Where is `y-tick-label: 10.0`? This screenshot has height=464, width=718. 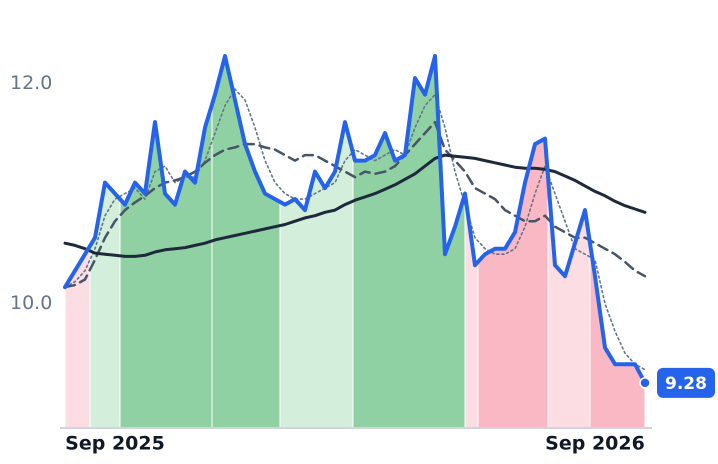
y-tick-label: 10.0 is located at coordinates (31, 303).